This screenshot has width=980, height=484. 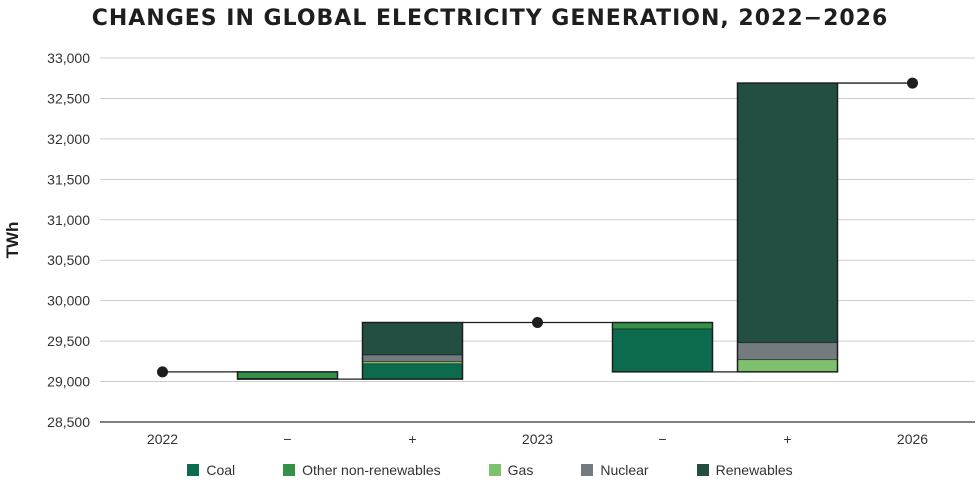 I want to click on legend-item: Coal, so click(x=211, y=470).